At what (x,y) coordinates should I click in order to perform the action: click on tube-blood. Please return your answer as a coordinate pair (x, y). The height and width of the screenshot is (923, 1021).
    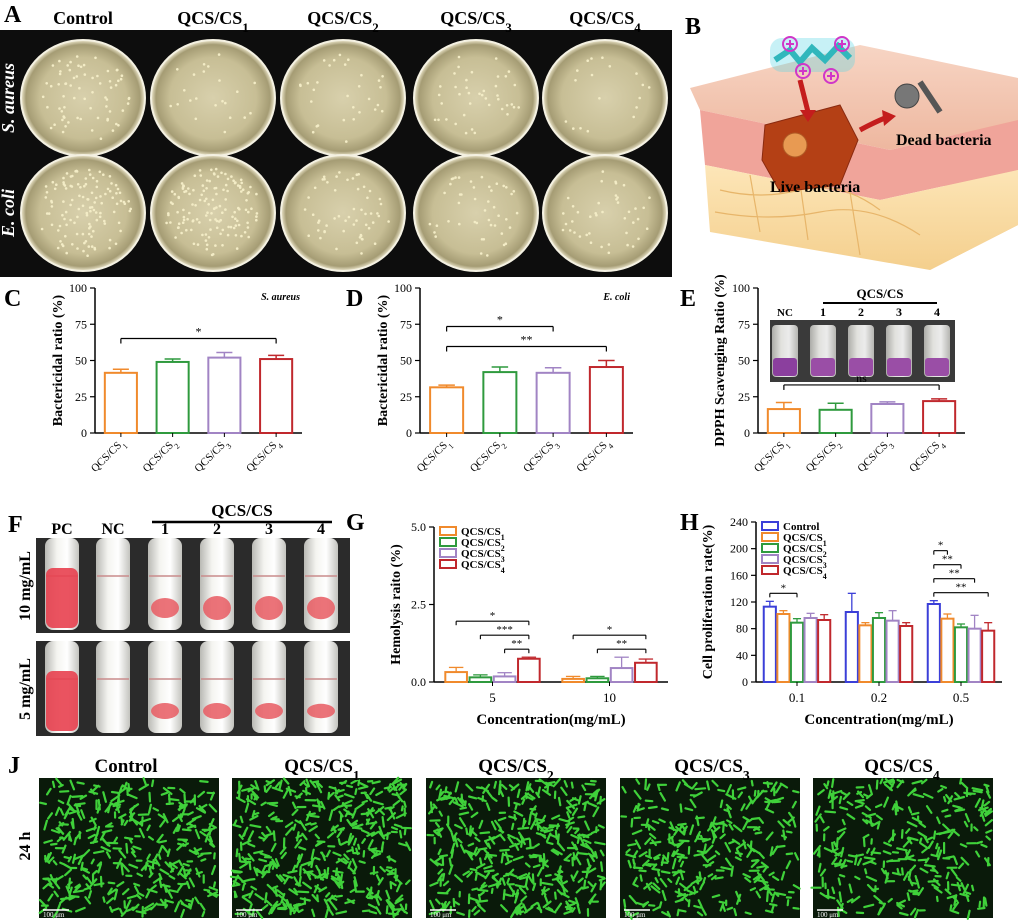
    Looking at the image, I should click on (62, 701).